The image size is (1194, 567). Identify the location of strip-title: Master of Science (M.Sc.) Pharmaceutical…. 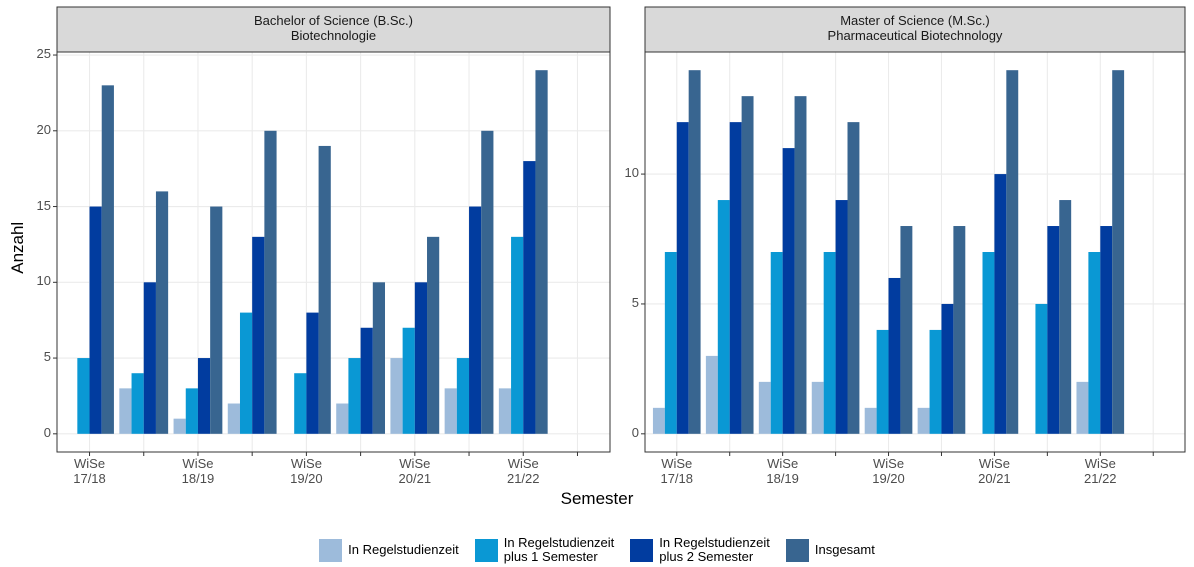
(915, 28).